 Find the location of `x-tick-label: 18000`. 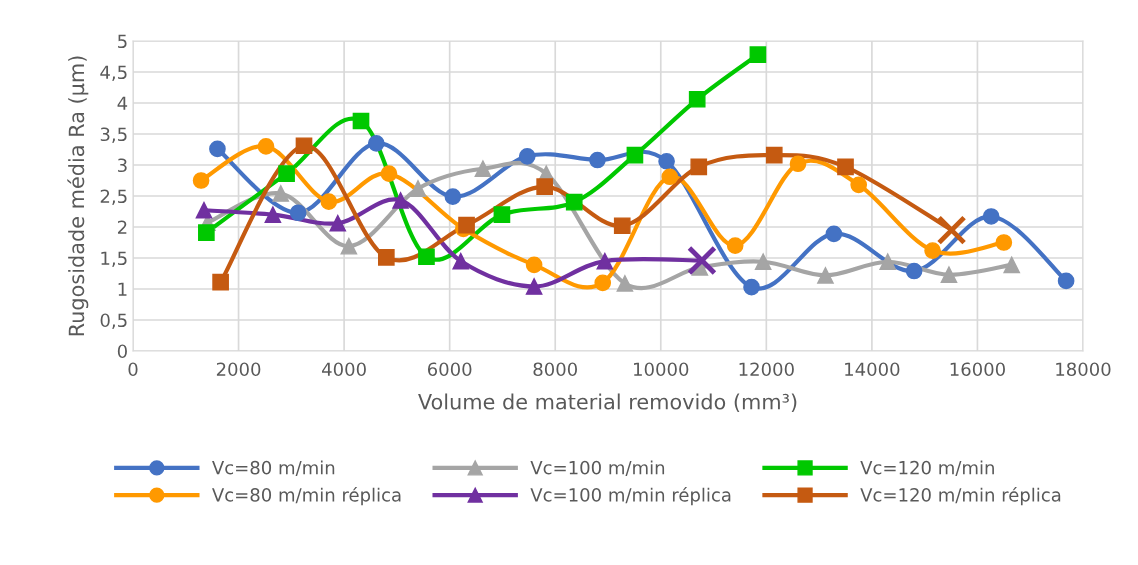

x-tick-label: 18000 is located at coordinates (1083, 369).